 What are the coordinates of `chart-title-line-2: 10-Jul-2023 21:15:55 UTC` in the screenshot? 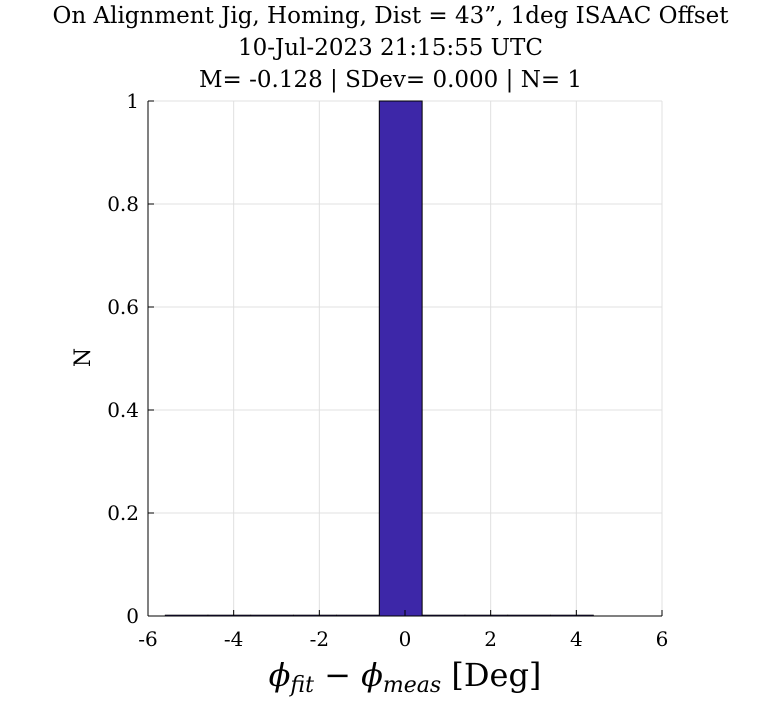 It's located at (390, 48).